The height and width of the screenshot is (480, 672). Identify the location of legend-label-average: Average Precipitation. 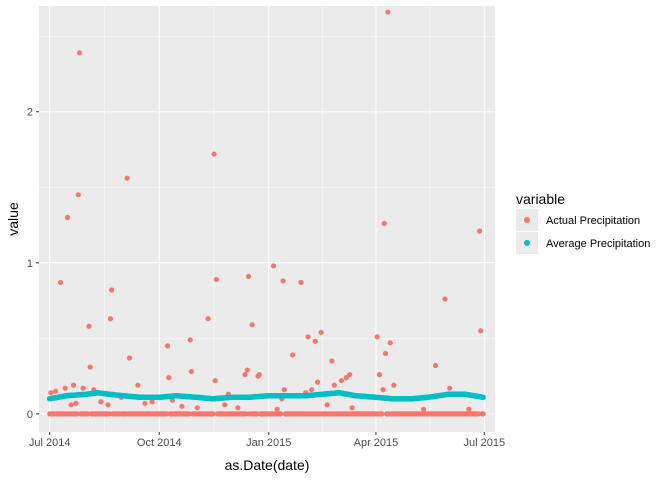
(598, 244).